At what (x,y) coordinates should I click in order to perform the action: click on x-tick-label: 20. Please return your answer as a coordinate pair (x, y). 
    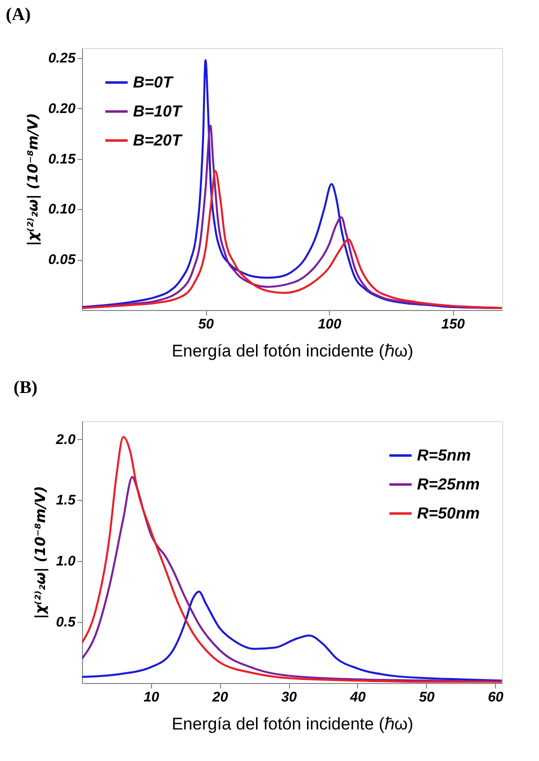
    Looking at the image, I should click on (219, 696).